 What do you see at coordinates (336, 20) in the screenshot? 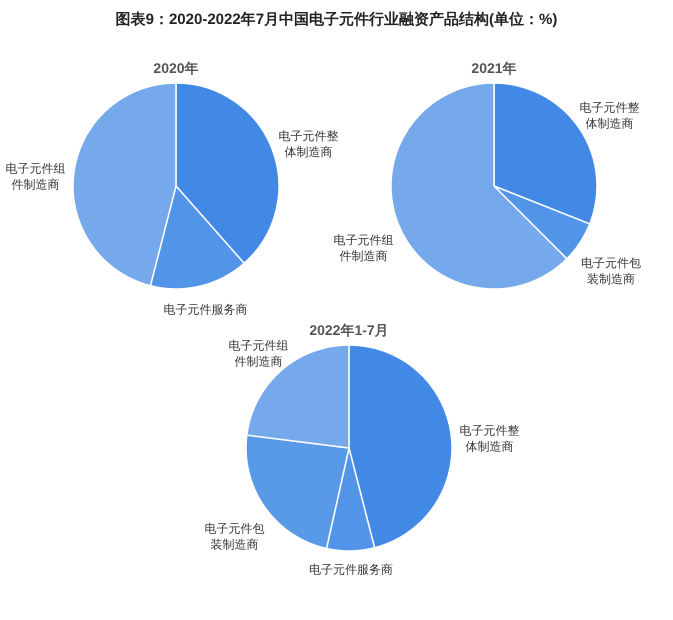
I see `chart-title: 图表9：2020-2022年7月中国电子元件行业融资产品结构(单位：%)` at bounding box center [336, 20].